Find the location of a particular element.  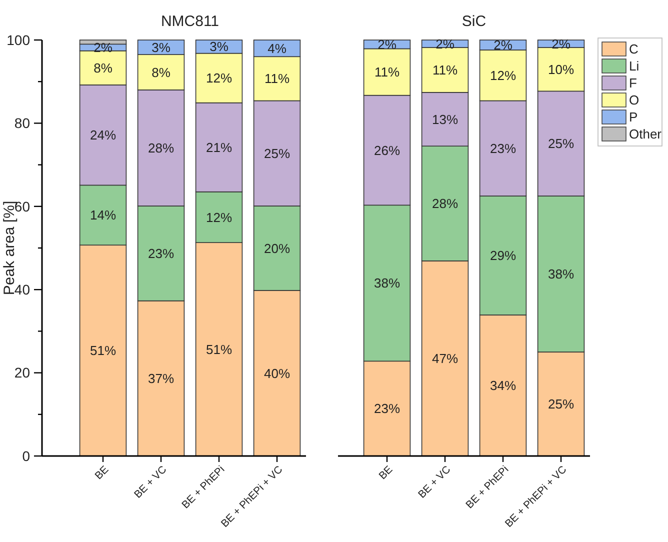

y-tick-label: 80 is located at coordinates (22, 123).